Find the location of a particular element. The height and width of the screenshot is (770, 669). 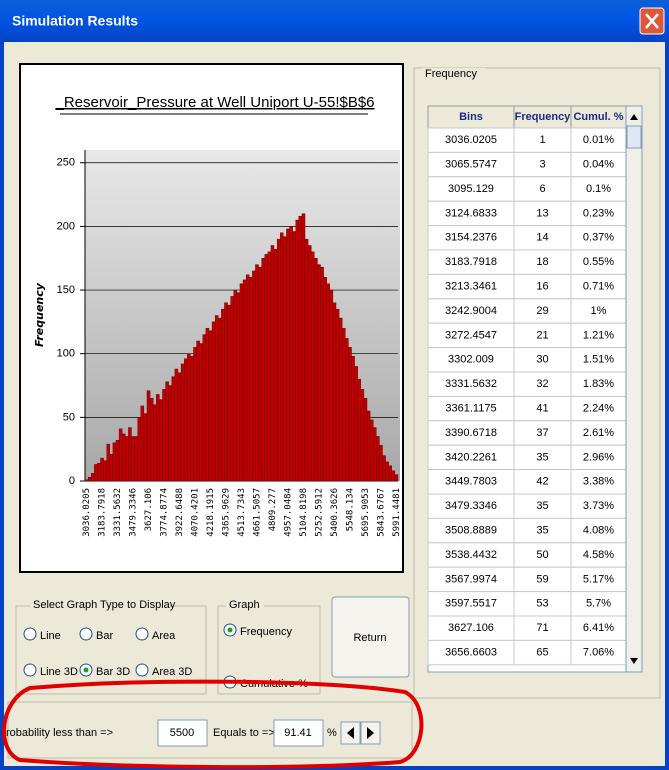

scrollbar is located at coordinates (634, 389).